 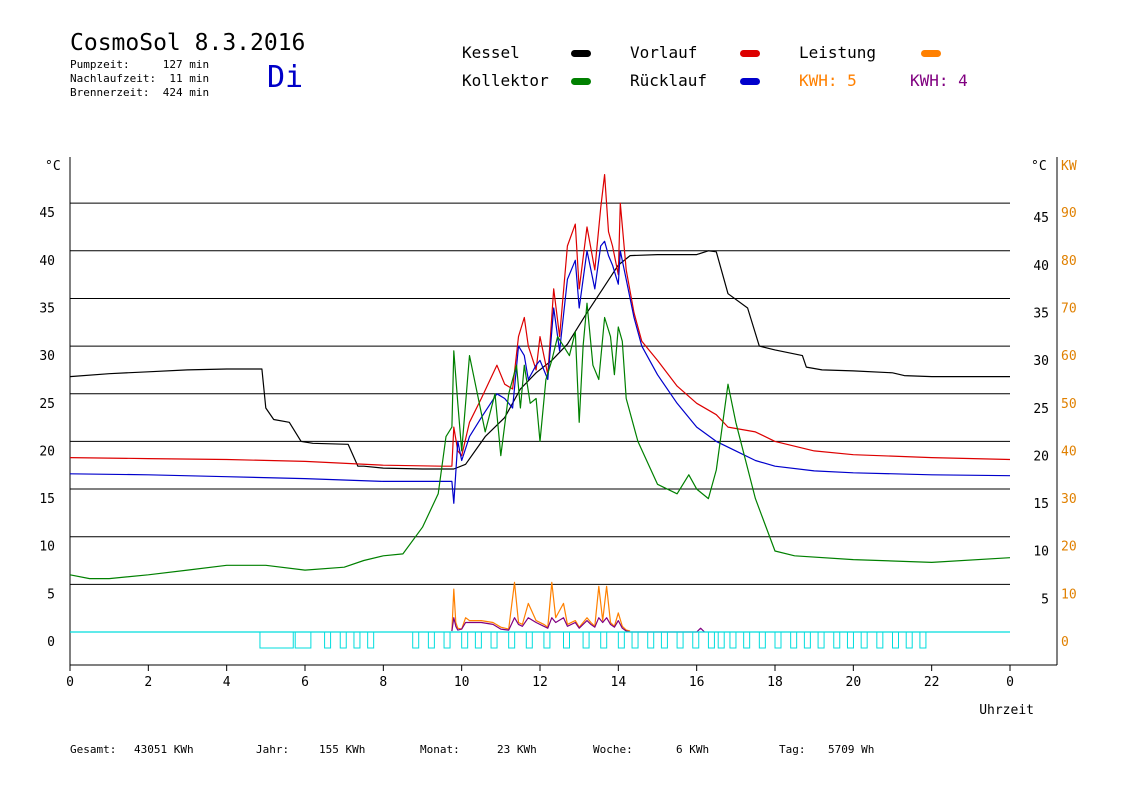 What do you see at coordinates (1041, 552) in the screenshot?
I see `y-tick-right: 10` at bounding box center [1041, 552].